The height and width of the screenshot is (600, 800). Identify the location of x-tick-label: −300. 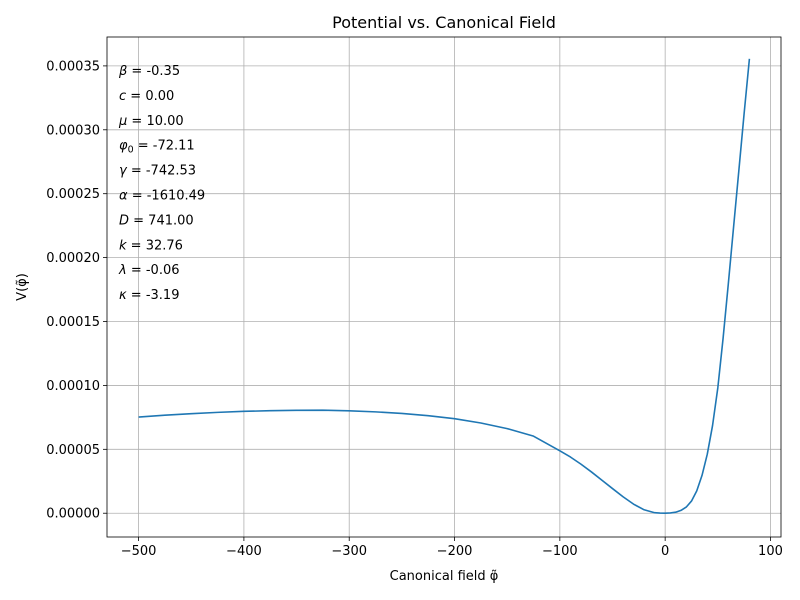
(349, 551).